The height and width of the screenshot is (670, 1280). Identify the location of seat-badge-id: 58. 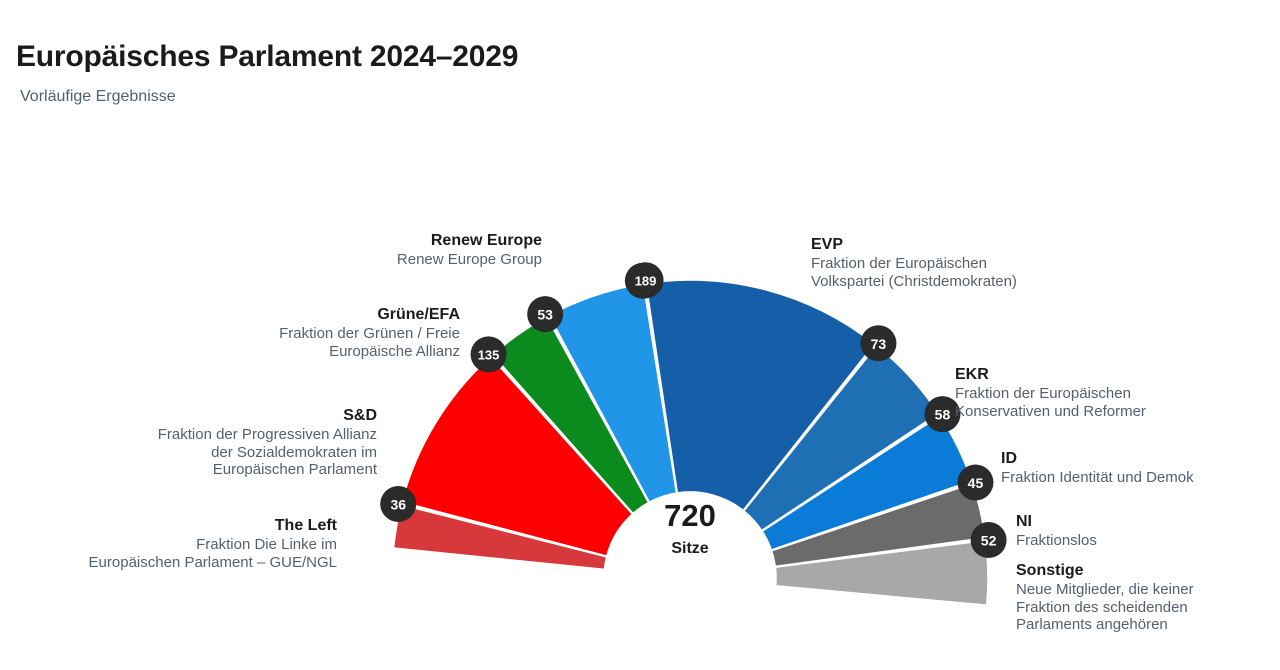
(942, 414).